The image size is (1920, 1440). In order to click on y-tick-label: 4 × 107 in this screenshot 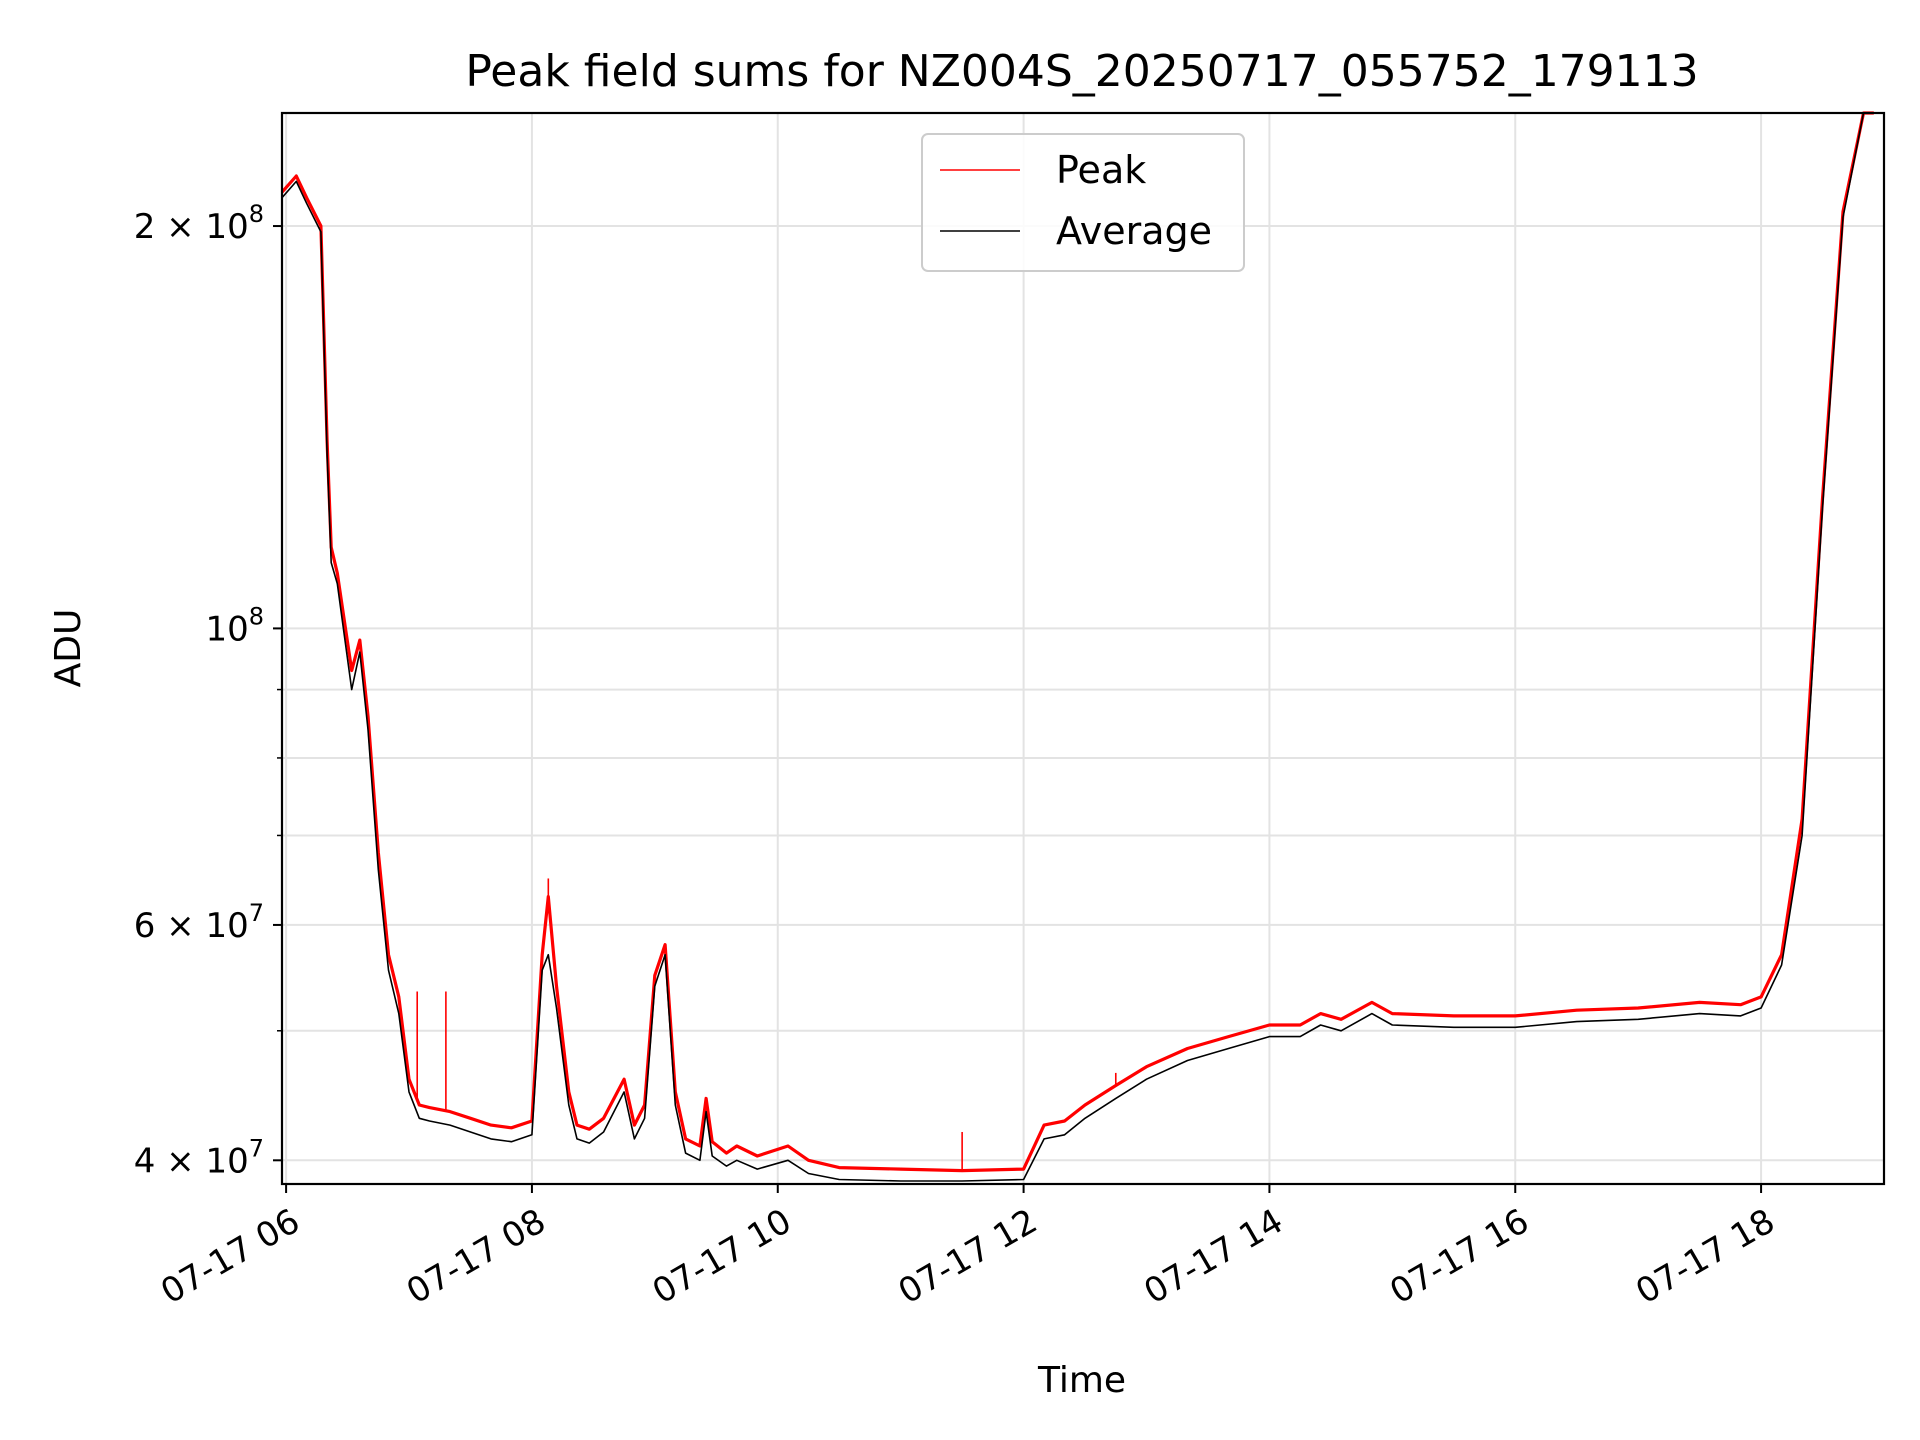, I will do `click(199, 1157)`.